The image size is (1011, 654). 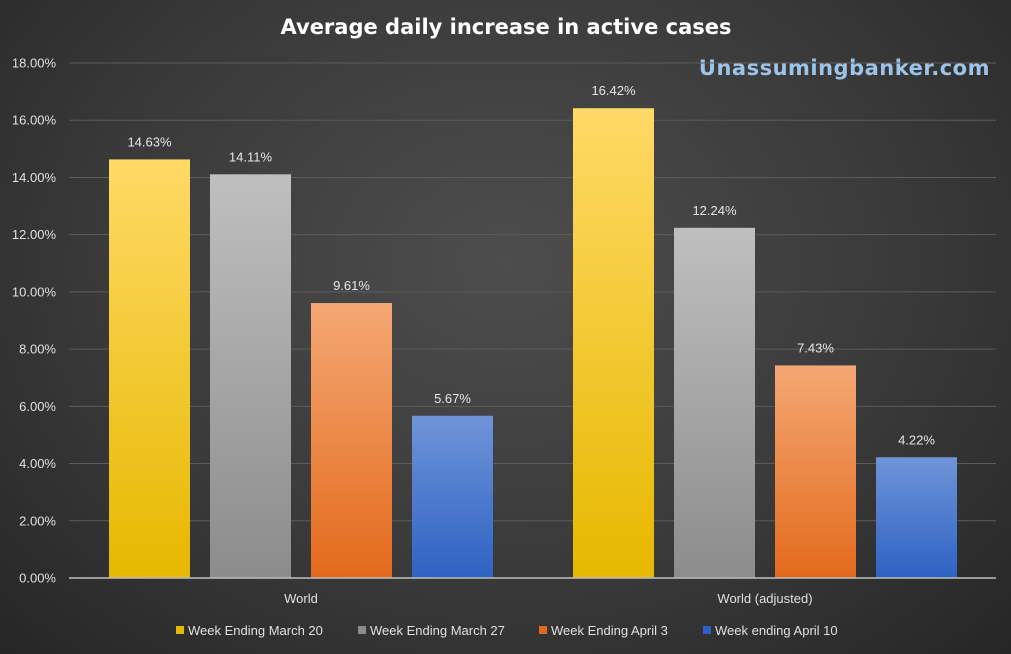 What do you see at coordinates (37, 349) in the screenshot?
I see `y-tick-label: 8.00%` at bounding box center [37, 349].